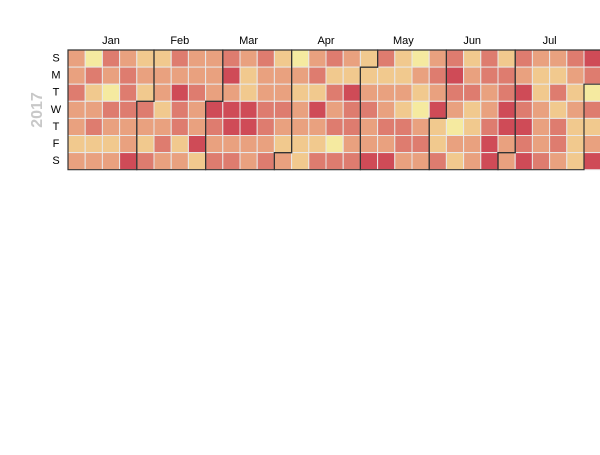 The width and height of the screenshot is (600, 455). Describe the element at coordinates (179, 41) in the screenshot. I see `month-label: Feb` at that location.